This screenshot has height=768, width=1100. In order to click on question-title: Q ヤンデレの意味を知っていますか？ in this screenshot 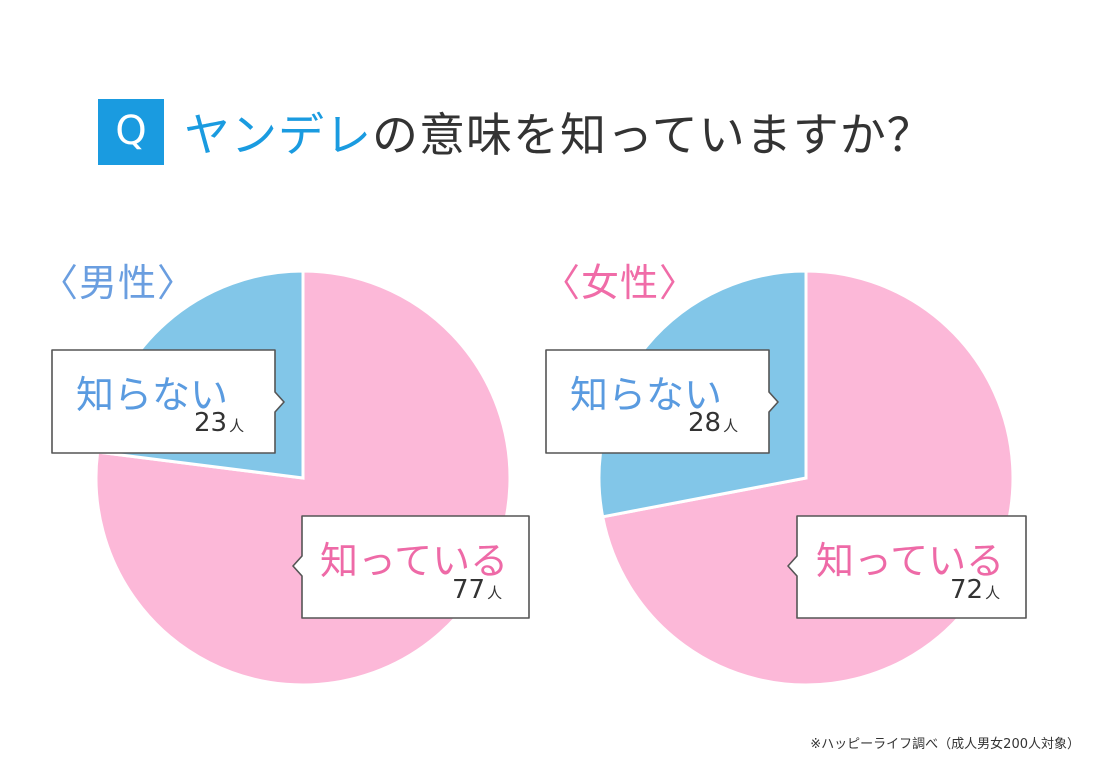, I will do `click(516, 132)`.